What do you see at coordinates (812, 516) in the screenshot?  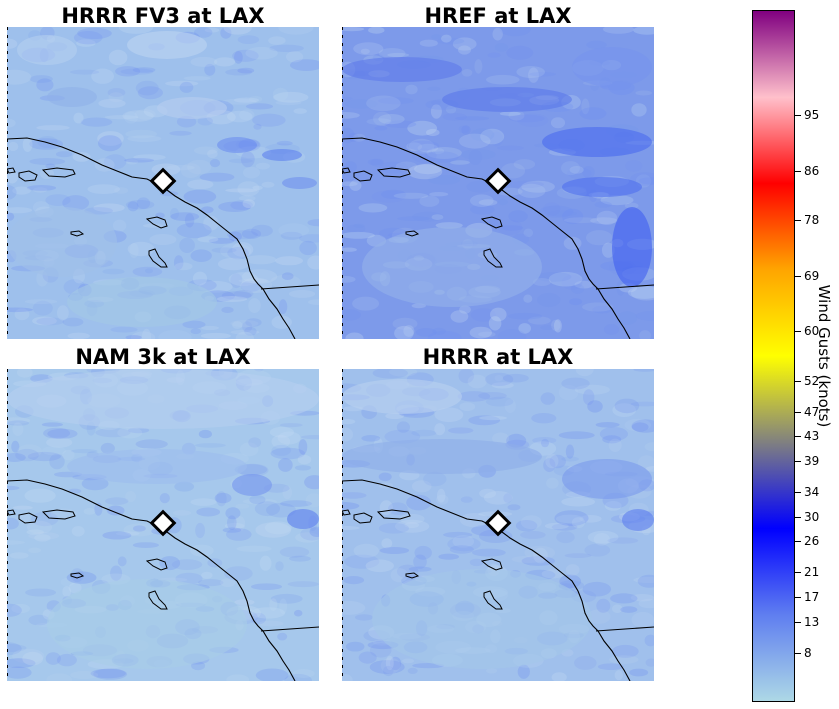 I see `colorbar-tick-label: 30` at bounding box center [812, 516].